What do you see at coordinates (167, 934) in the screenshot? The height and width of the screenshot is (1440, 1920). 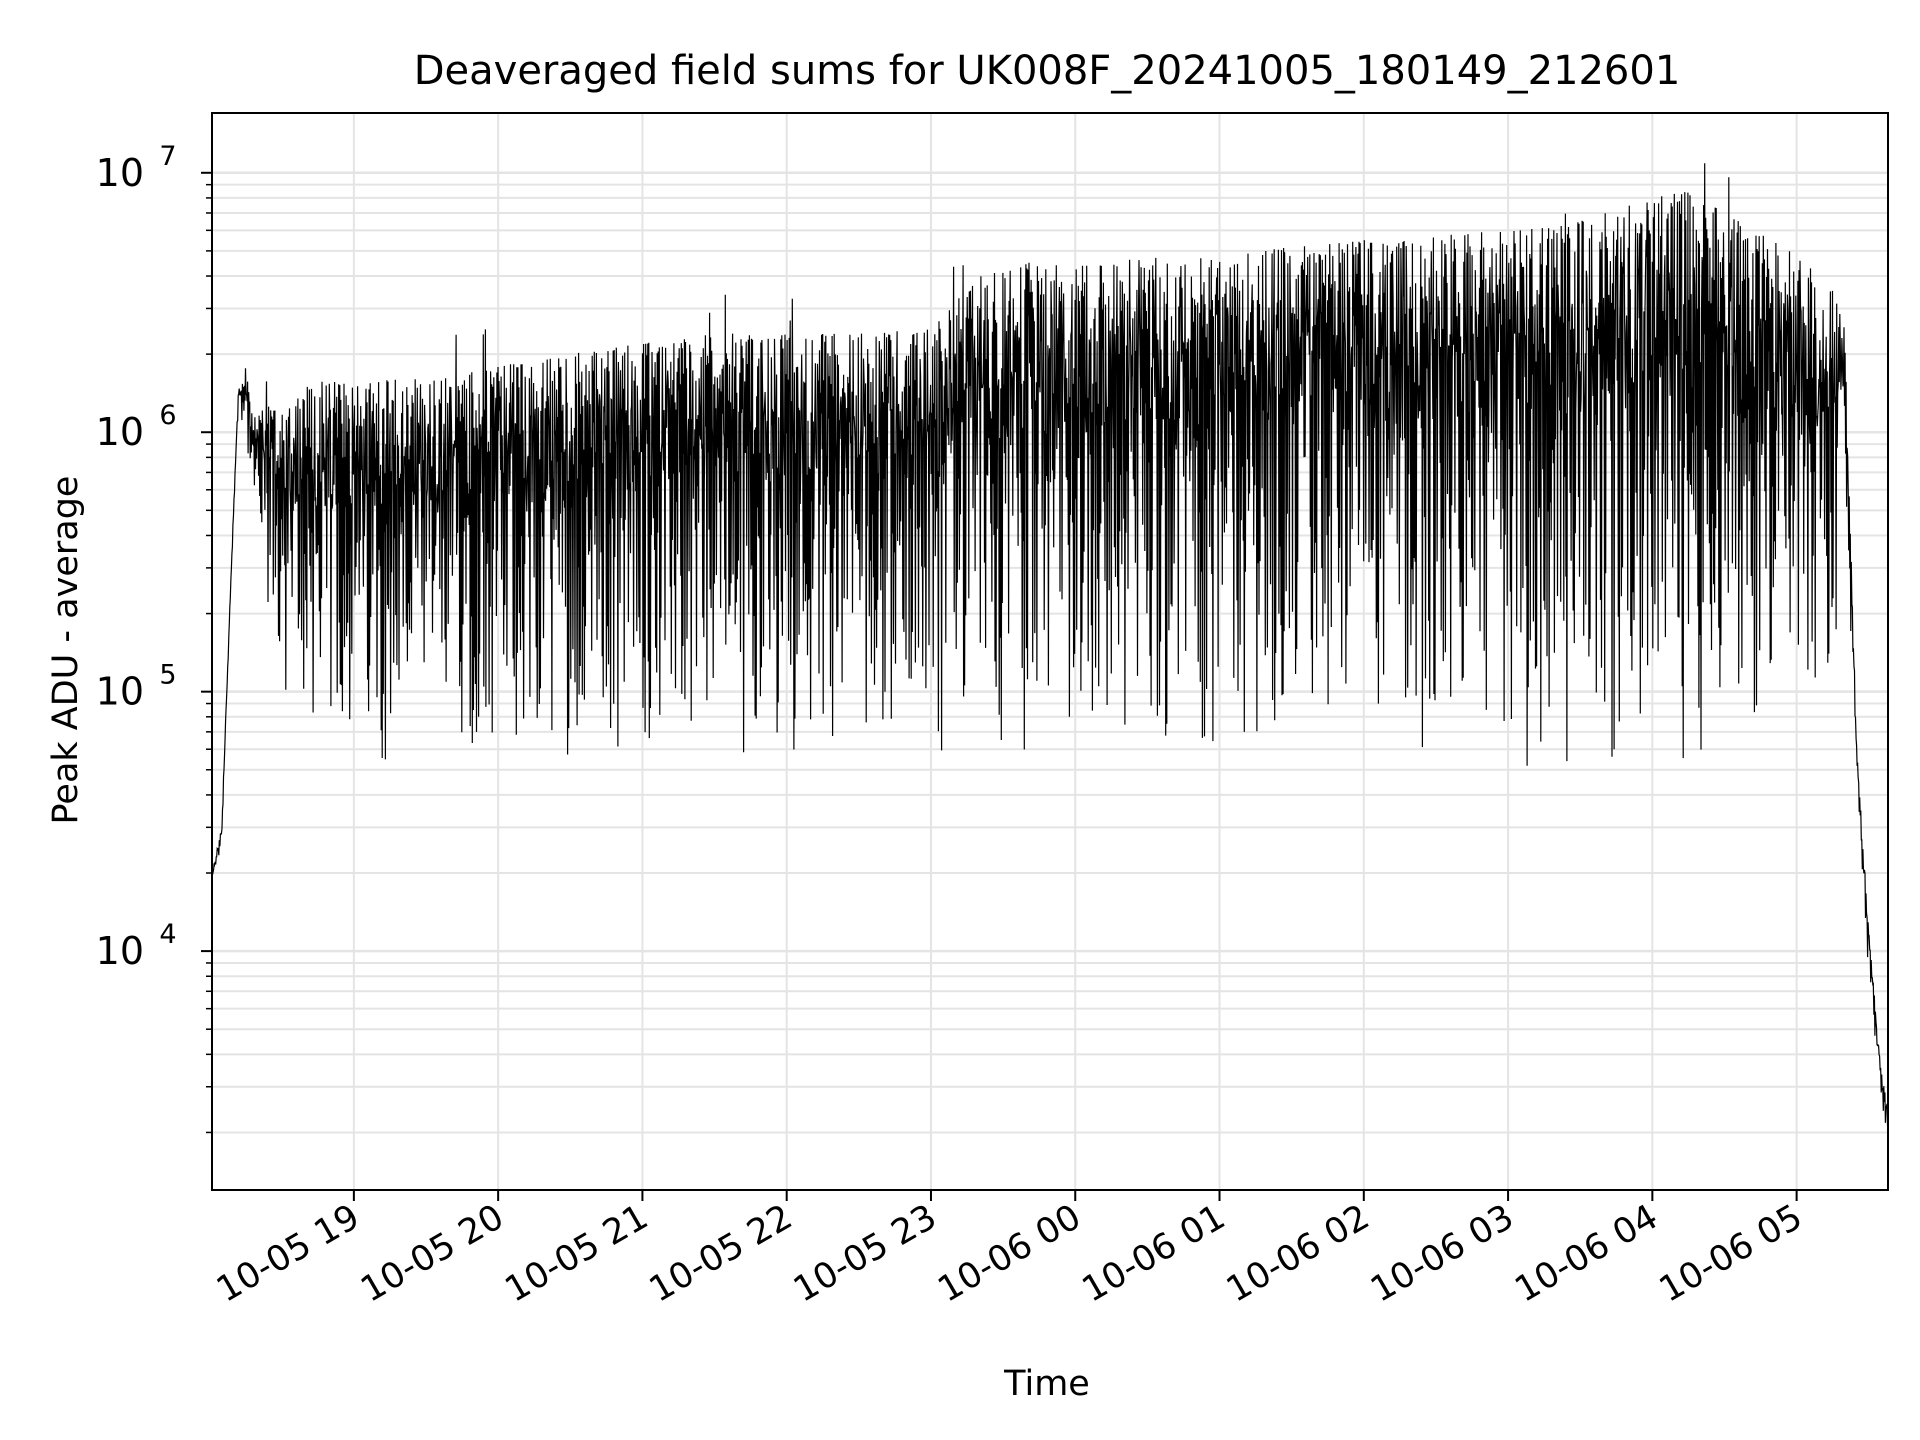 I see `y-tick-exponent: 4` at bounding box center [167, 934].